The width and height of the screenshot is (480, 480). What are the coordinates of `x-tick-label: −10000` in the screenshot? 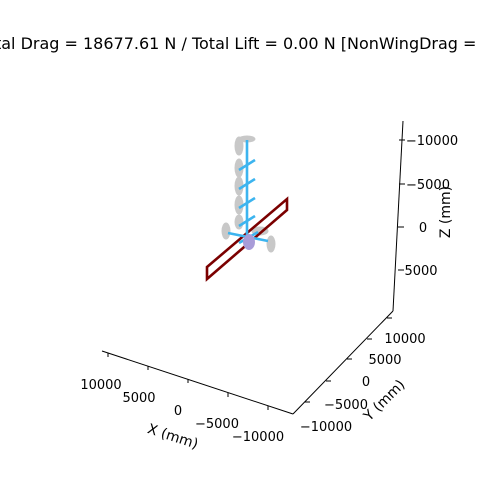 It's located at (258, 437).